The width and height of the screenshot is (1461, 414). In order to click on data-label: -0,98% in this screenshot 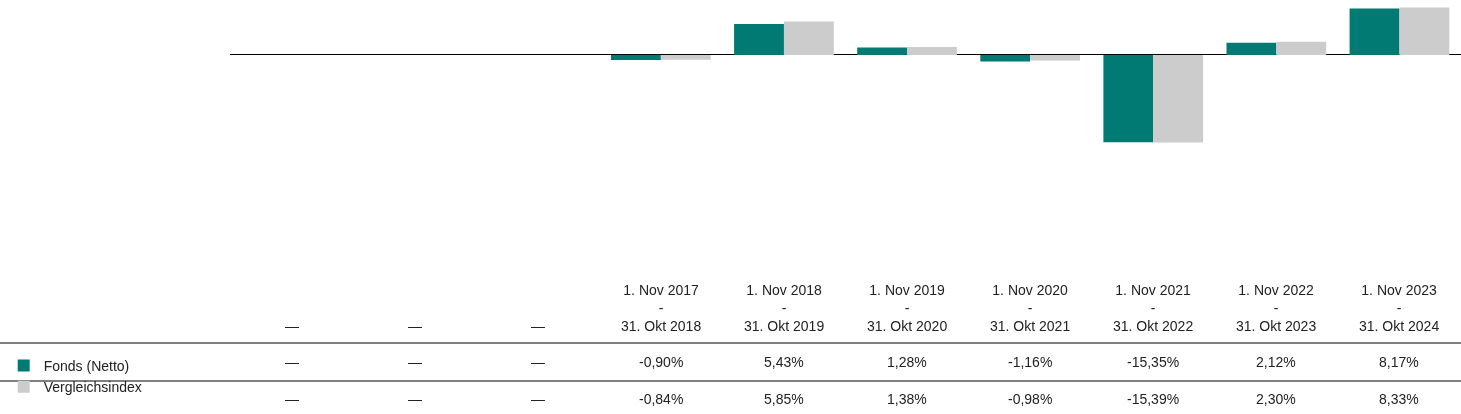, I will do `click(1030, 399)`.